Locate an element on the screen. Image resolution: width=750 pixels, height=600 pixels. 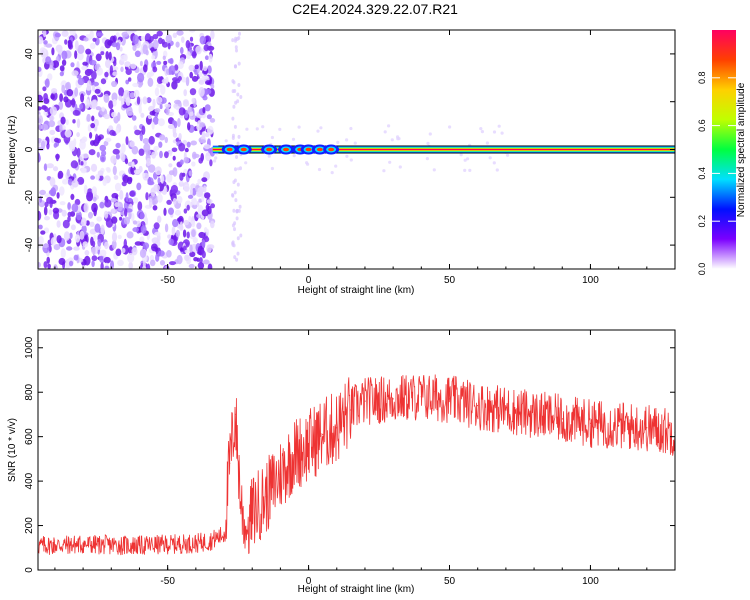
colorbar-gradient is located at coordinates (724, 149).